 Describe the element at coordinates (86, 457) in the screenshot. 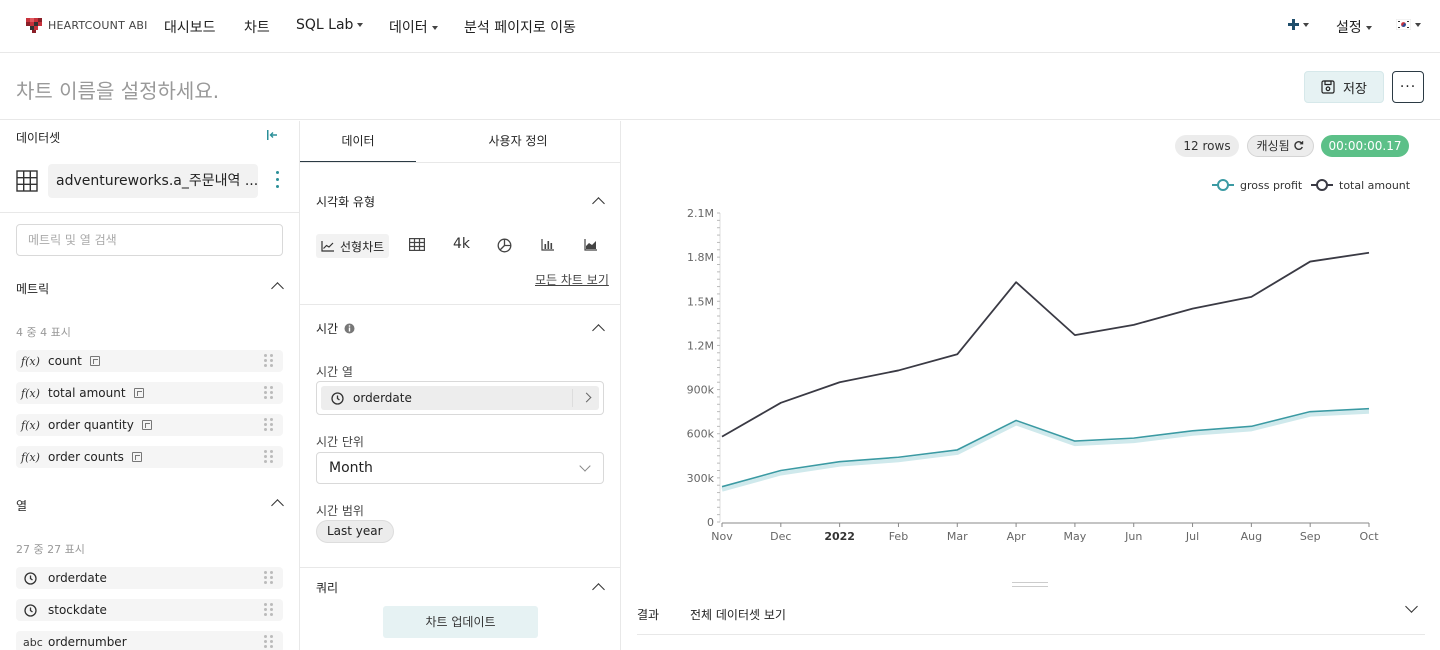

I see `metric-label: order counts` at that location.